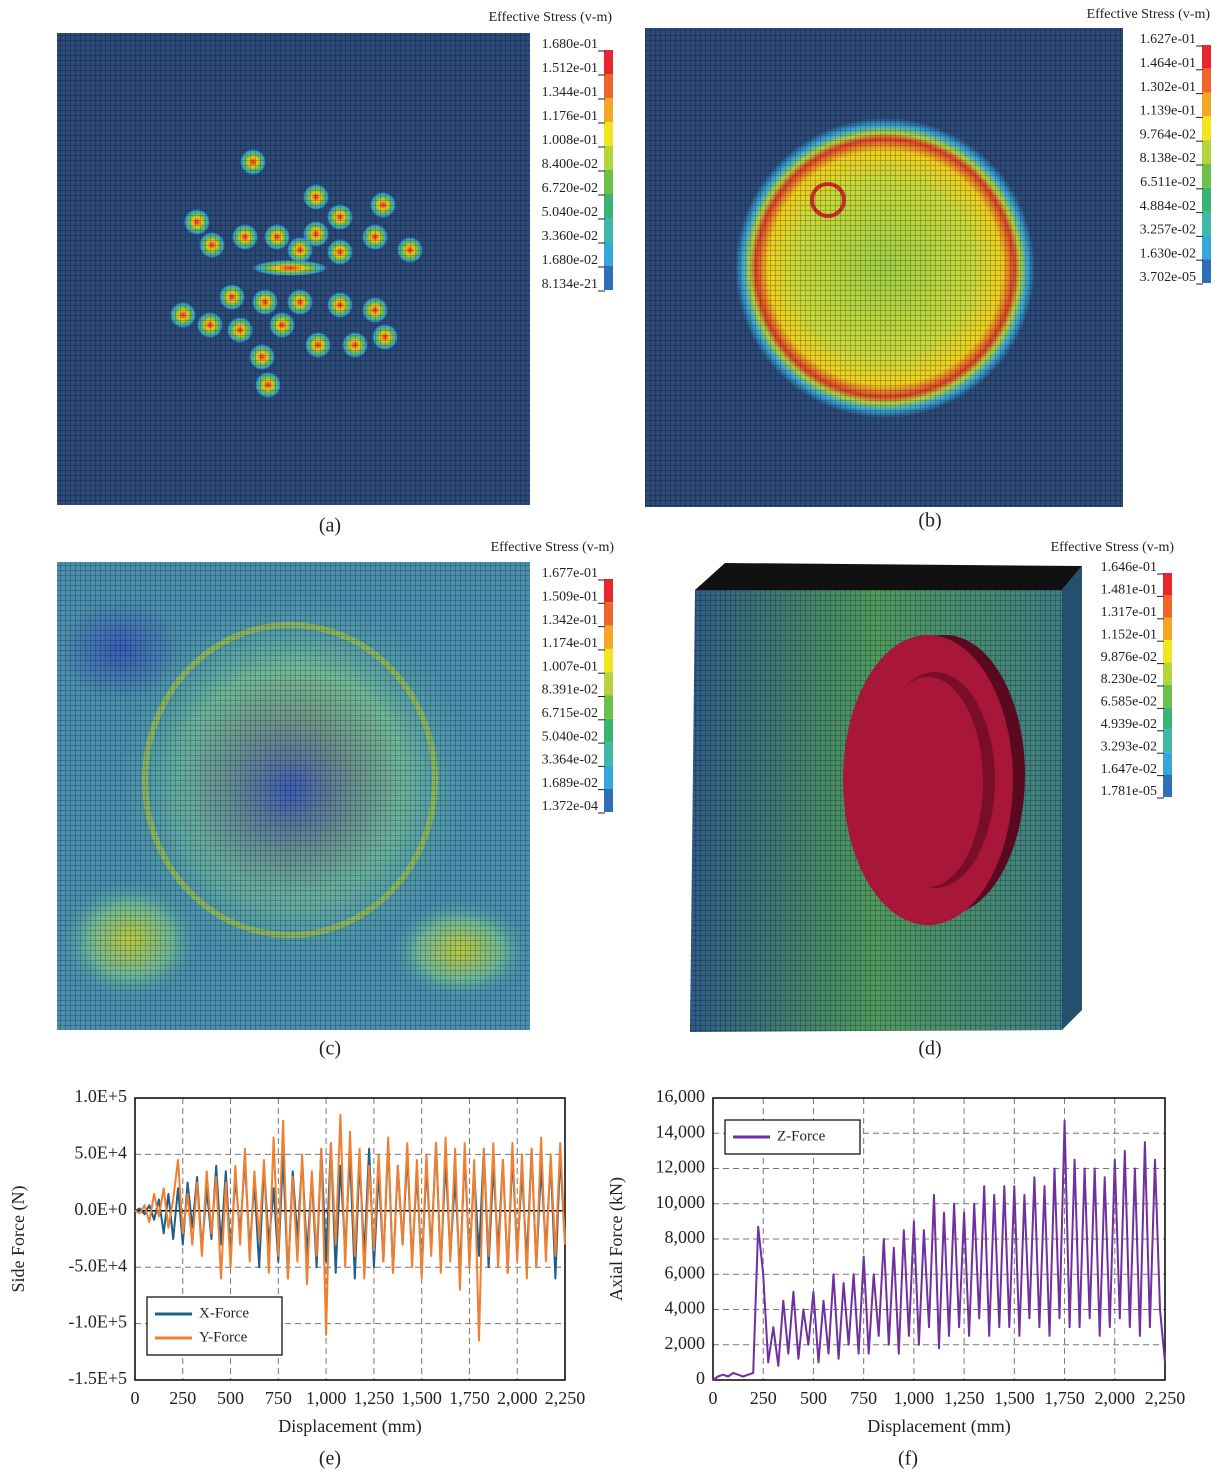  I want to click on caption: (a), so click(330, 526).